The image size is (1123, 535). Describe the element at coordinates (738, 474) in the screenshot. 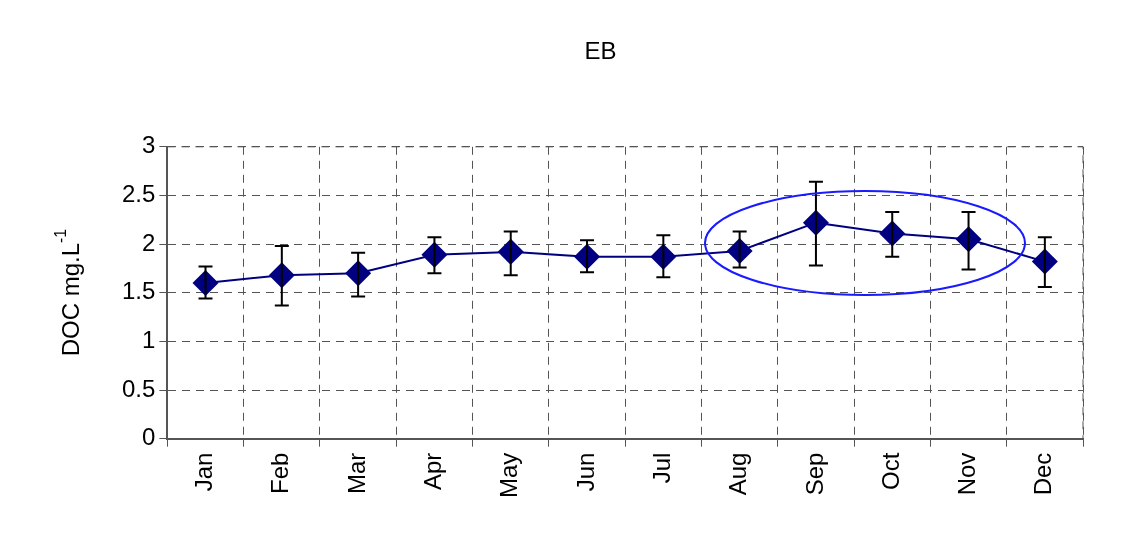

I see `x-tick-label: Aug` at that location.